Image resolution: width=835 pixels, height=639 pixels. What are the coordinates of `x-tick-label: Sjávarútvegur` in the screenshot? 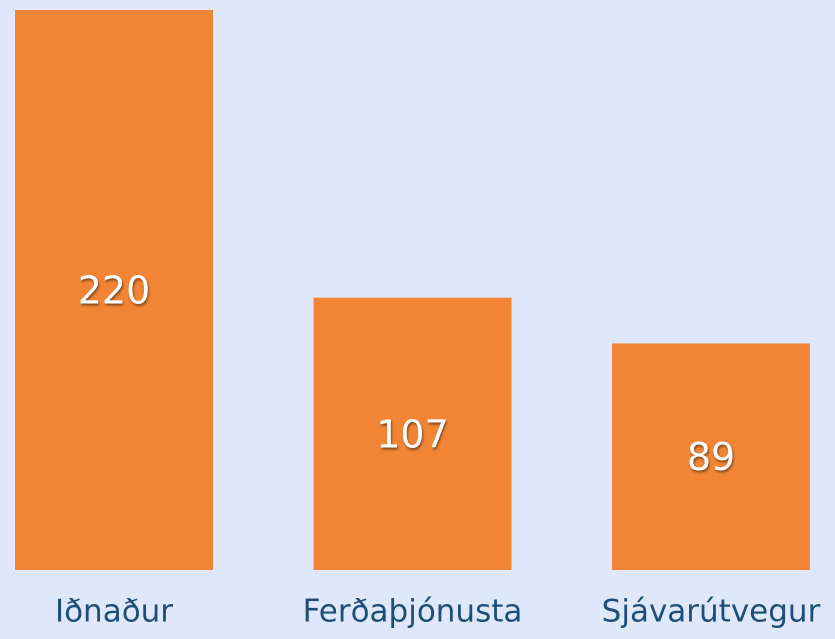 It's located at (711, 612).